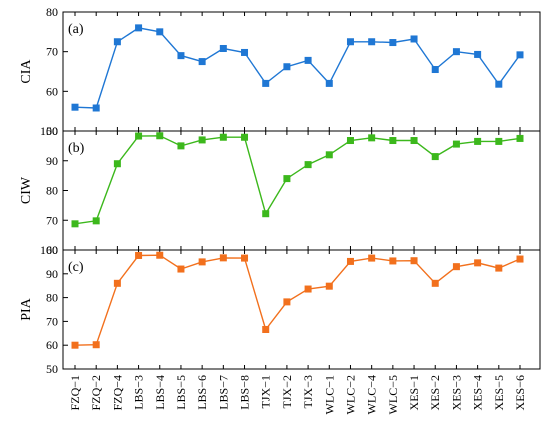 The image size is (550, 424). What do you see at coordinates (287, 391) in the screenshot?
I see `x-tick-label: TJX−2` at bounding box center [287, 391].